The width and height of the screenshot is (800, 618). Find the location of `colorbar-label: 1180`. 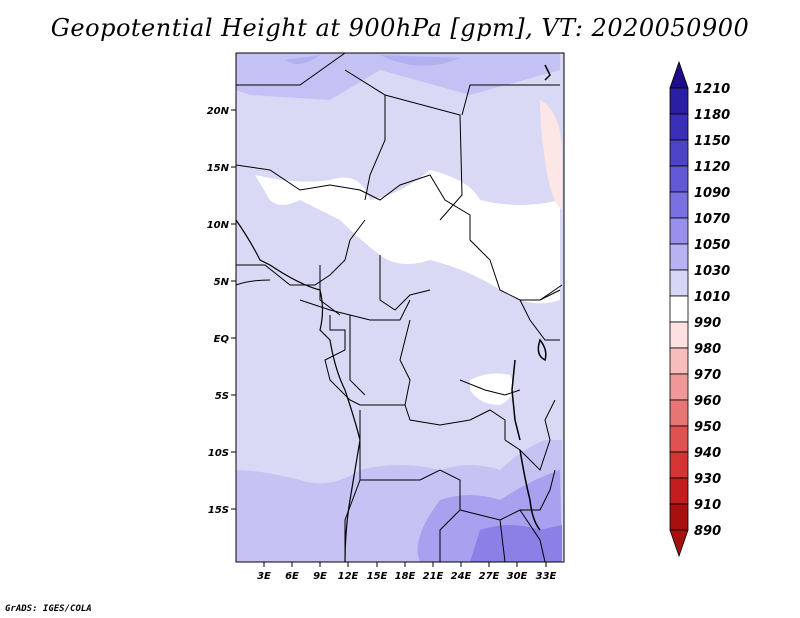

colorbar-label: 1180 is located at coordinates (712, 115).